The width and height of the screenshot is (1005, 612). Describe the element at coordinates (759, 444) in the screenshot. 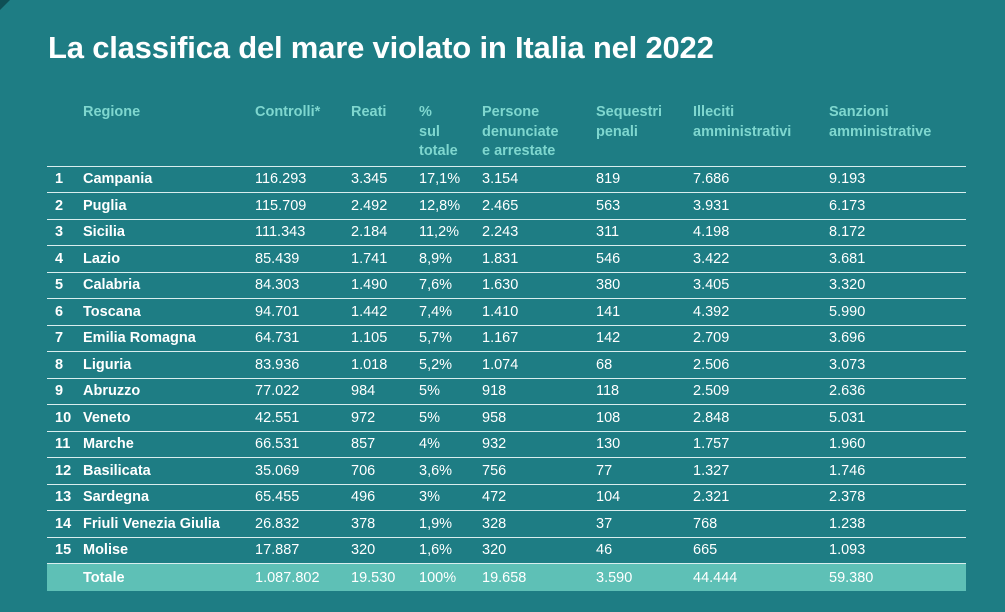

I see `cell-illeciti: 1.757` at that location.